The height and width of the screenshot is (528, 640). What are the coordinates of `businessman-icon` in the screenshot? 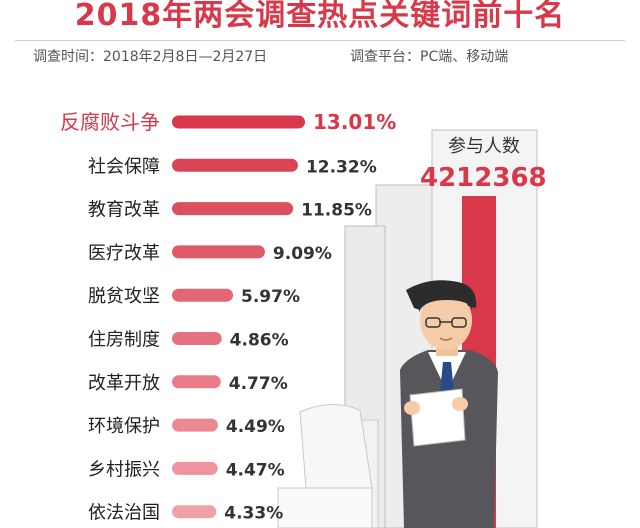 It's located at (449, 404).